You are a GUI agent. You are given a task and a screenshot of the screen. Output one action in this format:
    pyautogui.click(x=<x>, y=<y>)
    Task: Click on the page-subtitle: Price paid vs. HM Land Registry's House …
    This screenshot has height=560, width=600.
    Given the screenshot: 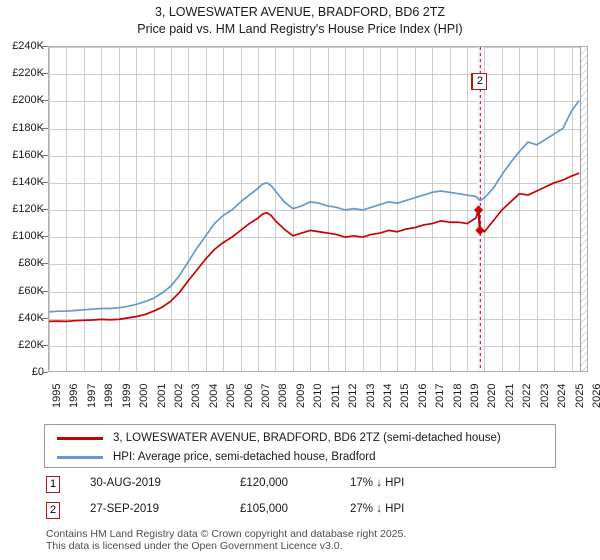 What is the action you would take?
    pyautogui.click(x=300, y=29)
    